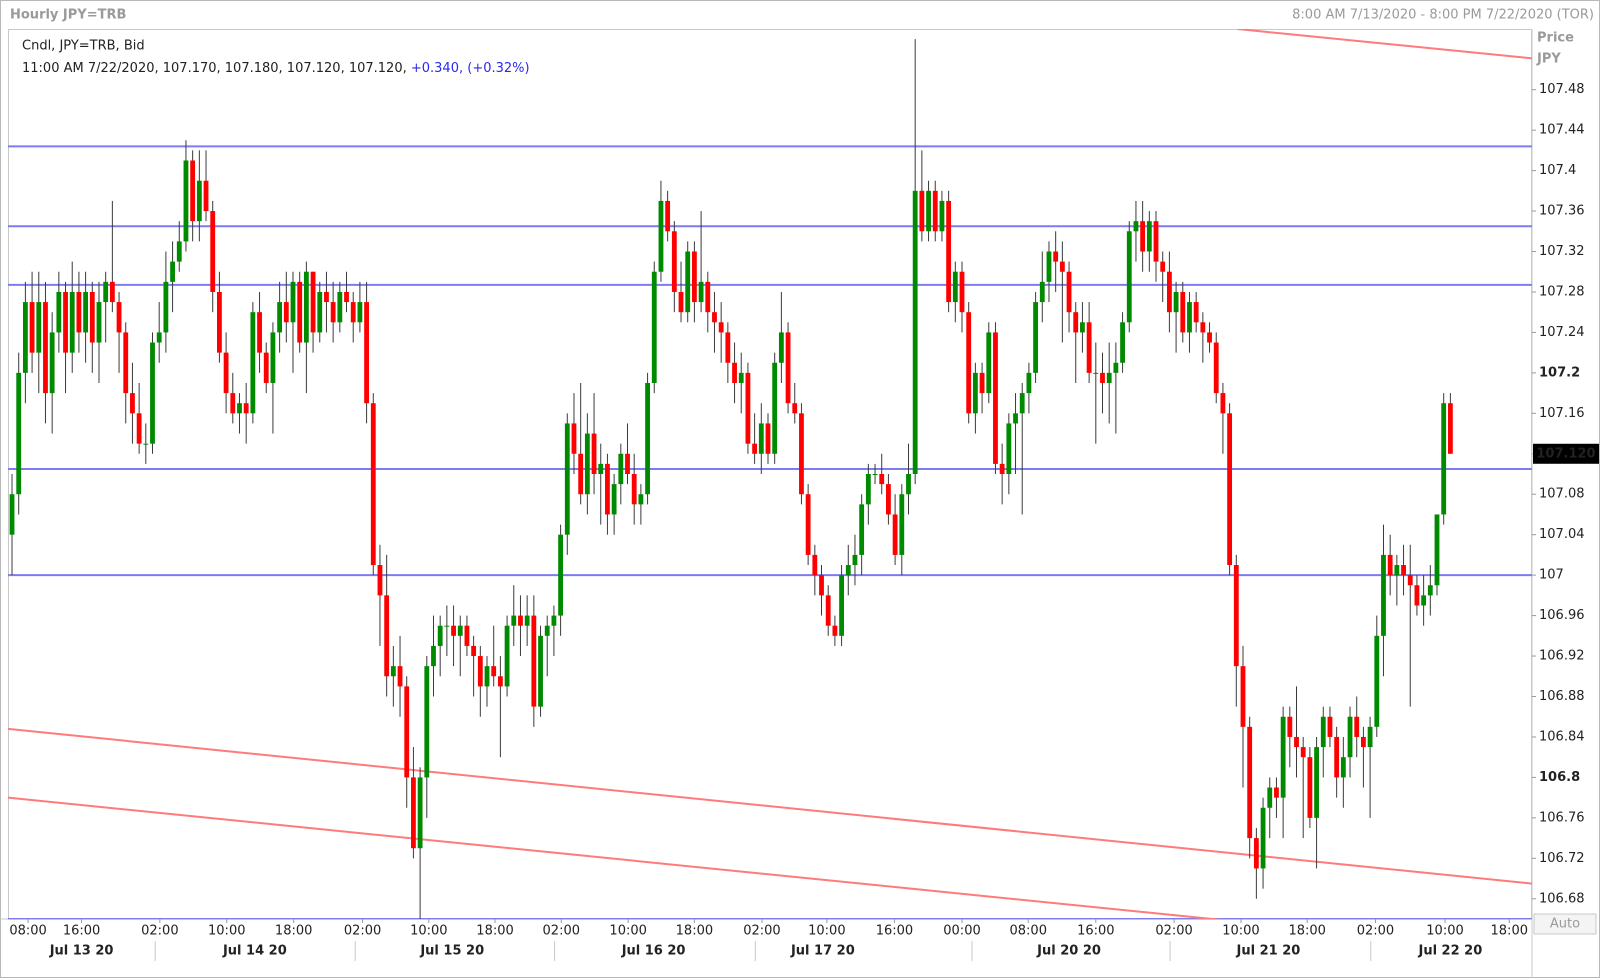  Describe the element at coordinates (653, 951) in the screenshot. I see `date-label: Jul 16 20` at that location.